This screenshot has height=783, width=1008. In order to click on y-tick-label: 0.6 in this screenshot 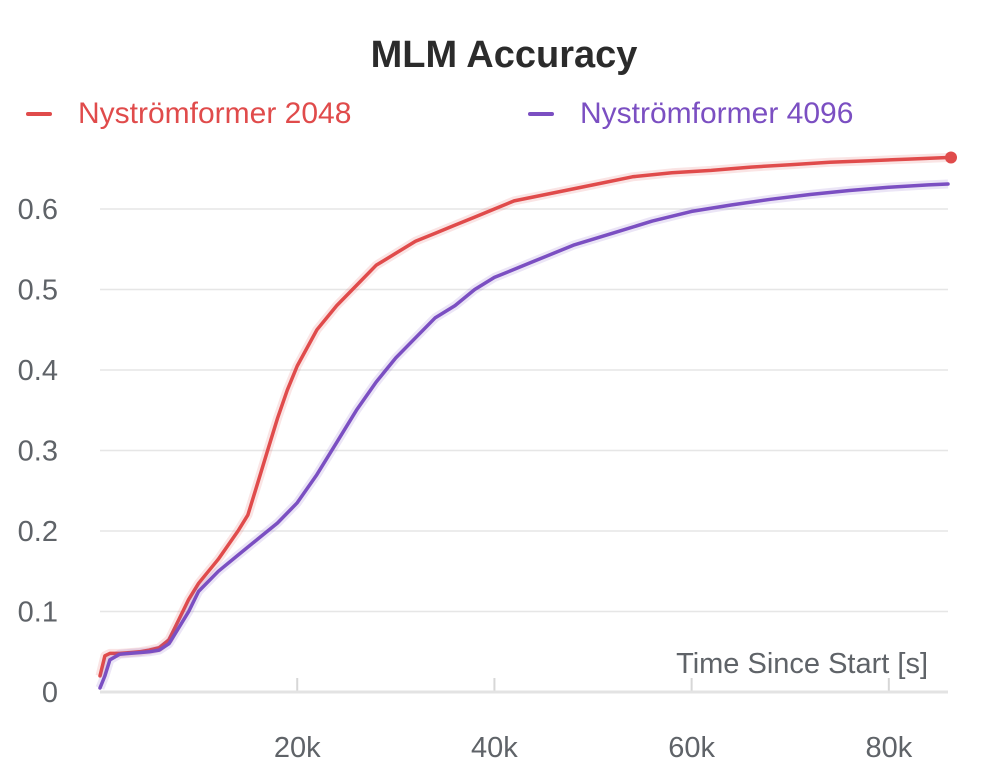, I will do `click(38, 210)`.